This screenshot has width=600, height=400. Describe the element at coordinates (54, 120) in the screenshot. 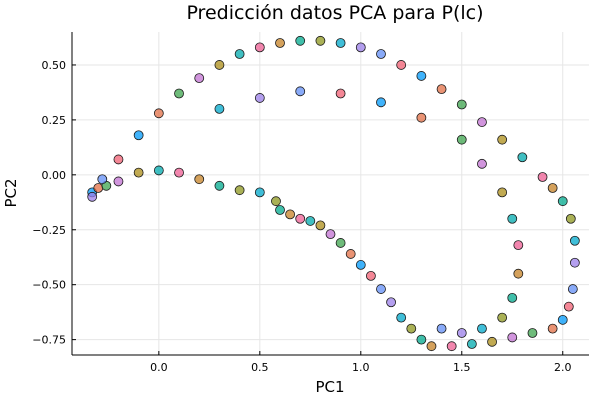

I see `y-tick-label: 0.25` at that location.